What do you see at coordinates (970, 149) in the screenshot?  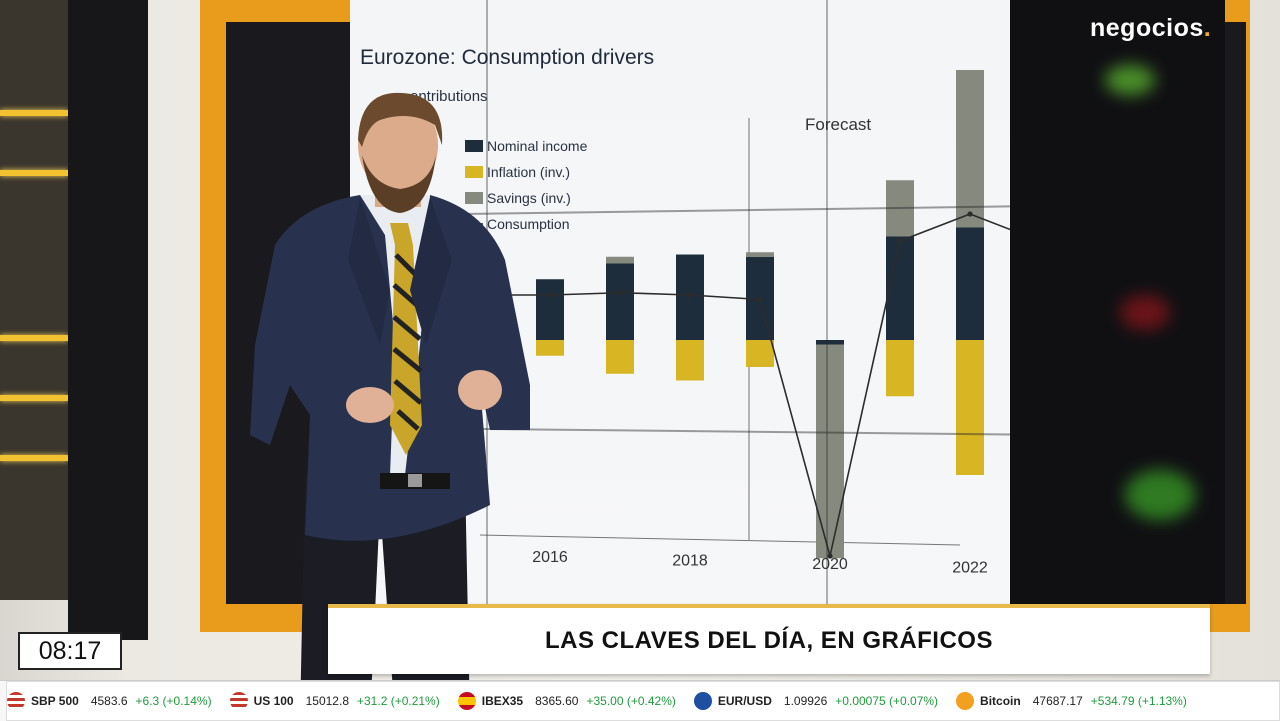 I see `bar-savings-inv--2022` at bounding box center [970, 149].